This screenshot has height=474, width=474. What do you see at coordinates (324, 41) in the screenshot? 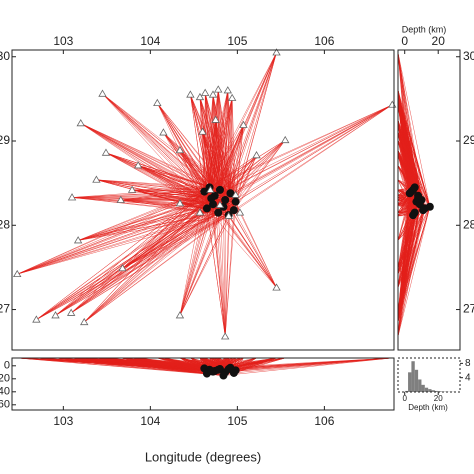
I see `x-tick-label-top: 106` at bounding box center [324, 41].